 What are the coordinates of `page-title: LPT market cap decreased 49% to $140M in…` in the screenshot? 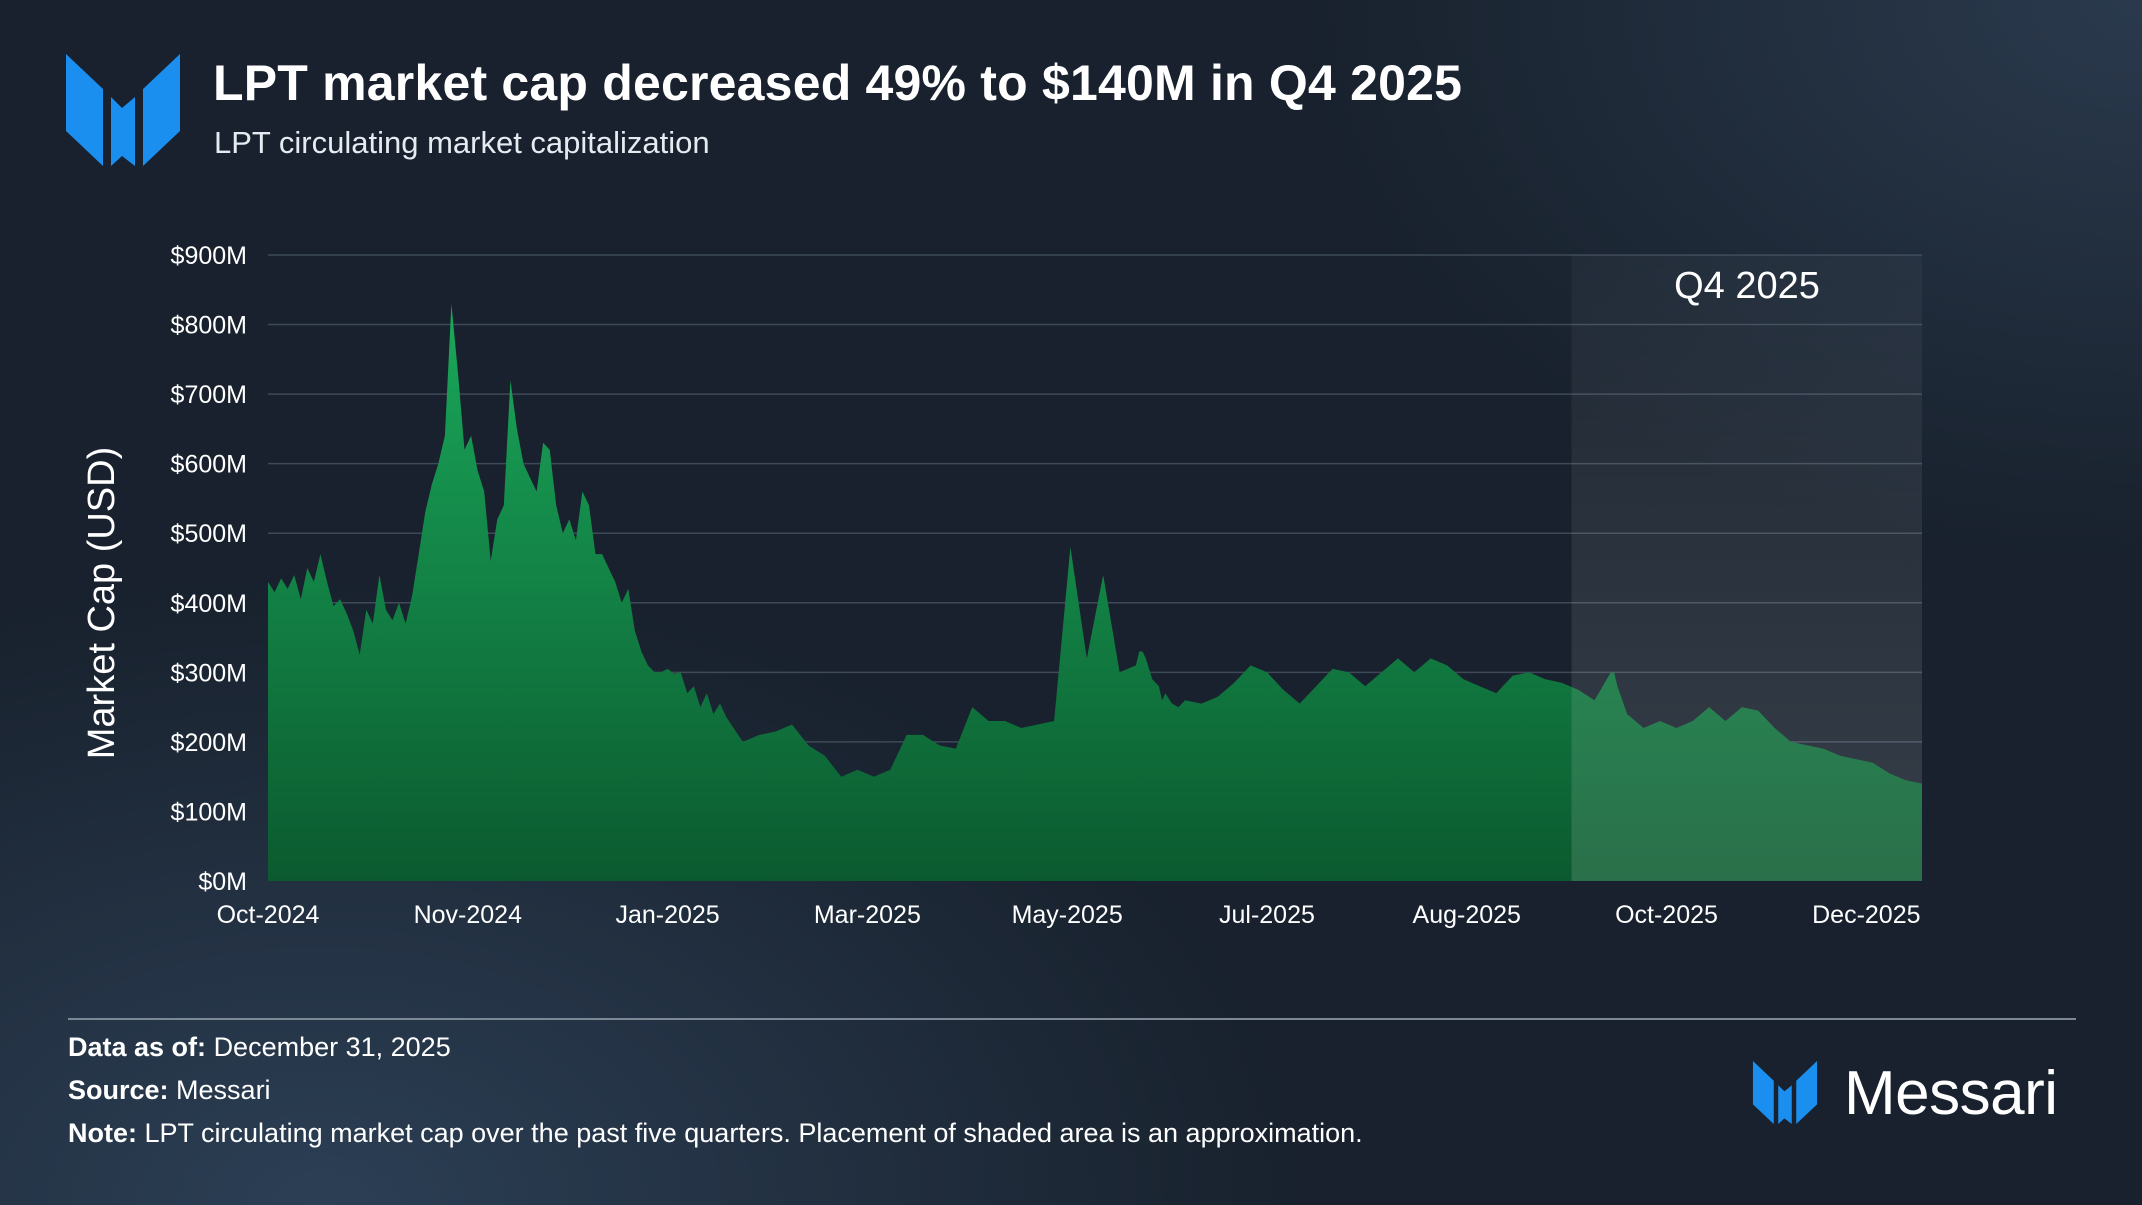 It's located at (838, 83).